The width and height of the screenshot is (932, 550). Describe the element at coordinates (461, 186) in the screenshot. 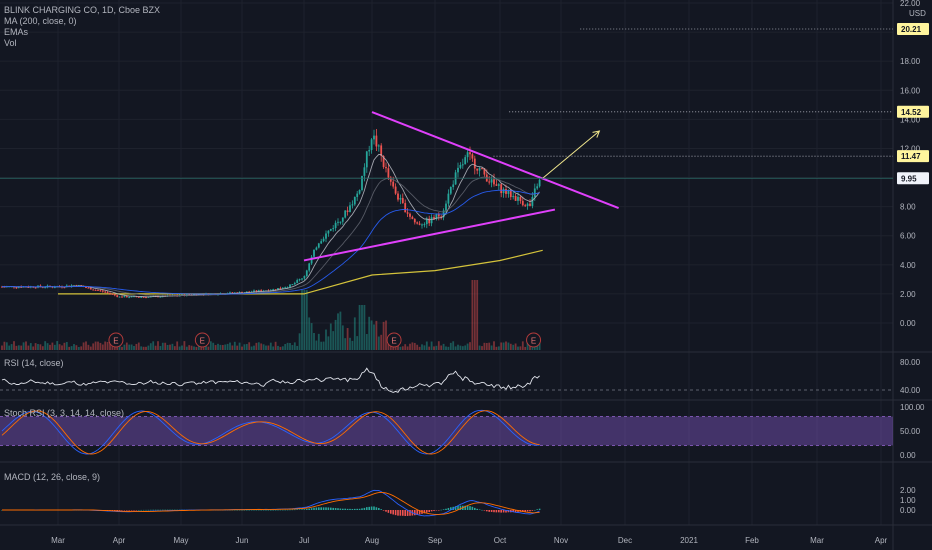

I see `trendline-drawings` at that location.